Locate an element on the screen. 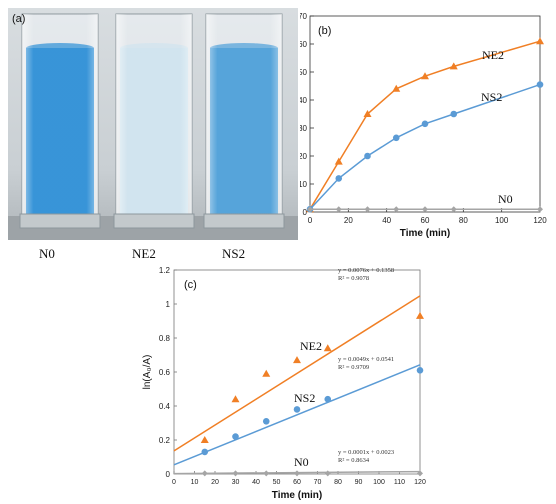 This screenshot has width=556, height=504. x-tick-label: 10 is located at coordinates (195, 482).